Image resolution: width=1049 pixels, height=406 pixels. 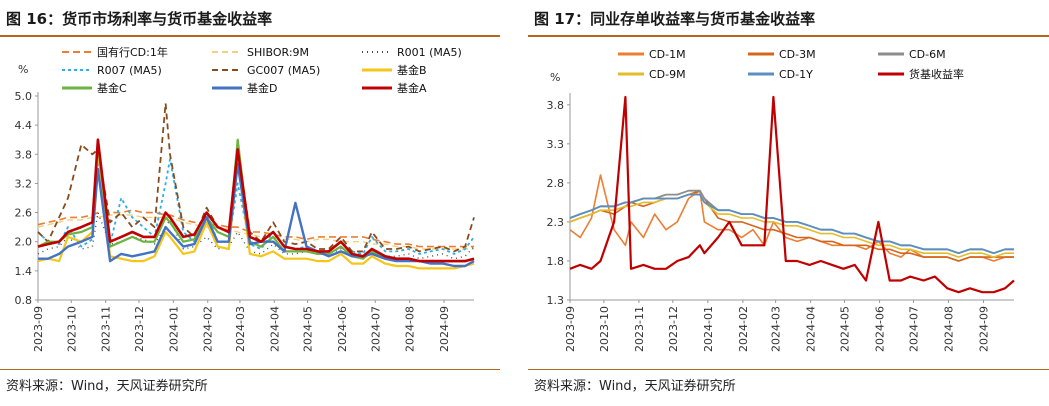 What do you see at coordinates (556, 222) in the screenshot?
I see `y-tick-label: 2.3` at bounding box center [556, 222].